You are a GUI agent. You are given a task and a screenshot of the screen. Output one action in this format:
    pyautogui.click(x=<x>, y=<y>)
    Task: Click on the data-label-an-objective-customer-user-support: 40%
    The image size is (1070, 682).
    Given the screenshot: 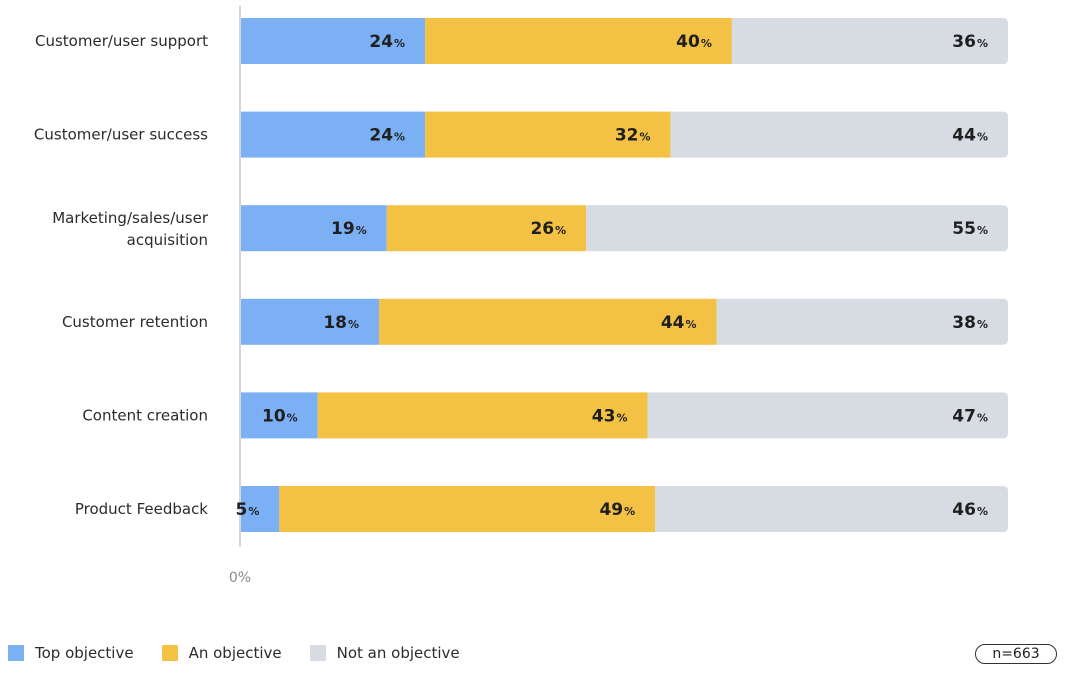 What is the action you would take?
    pyautogui.click(x=694, y=42)
    